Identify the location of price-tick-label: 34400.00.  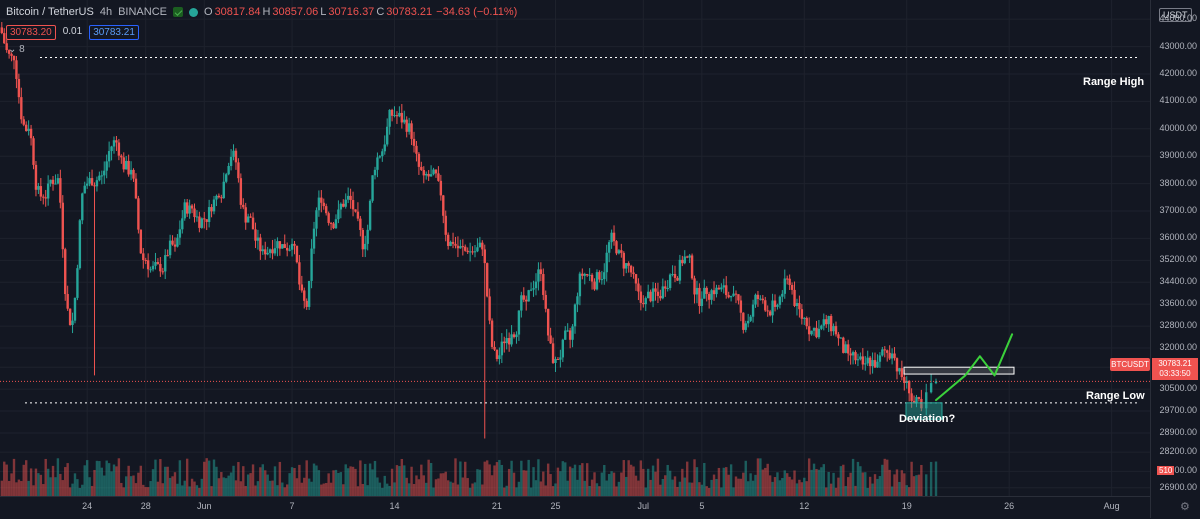
(1178, 281).